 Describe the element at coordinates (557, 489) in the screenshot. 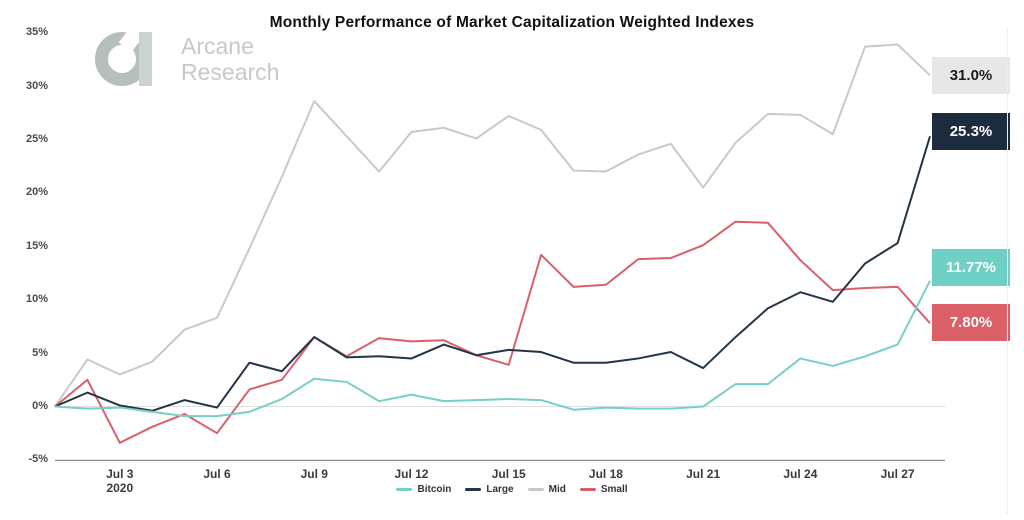

I see `legend-label: Mid` at that location.